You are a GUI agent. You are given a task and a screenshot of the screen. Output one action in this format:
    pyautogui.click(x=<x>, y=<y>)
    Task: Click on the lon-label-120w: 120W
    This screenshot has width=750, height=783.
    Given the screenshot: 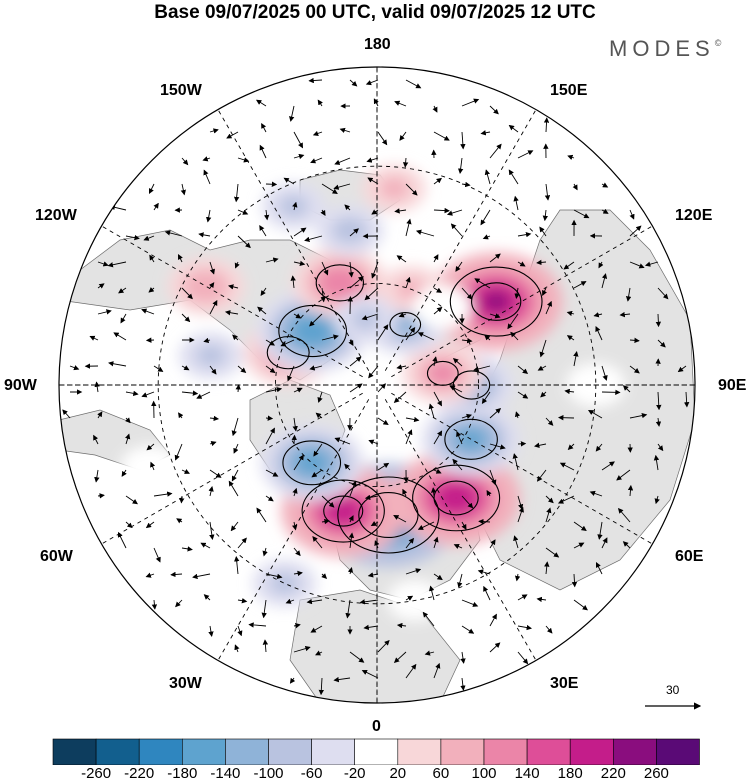 What is the action you would take?
    pyautogui.click(x=56, y=215)
    